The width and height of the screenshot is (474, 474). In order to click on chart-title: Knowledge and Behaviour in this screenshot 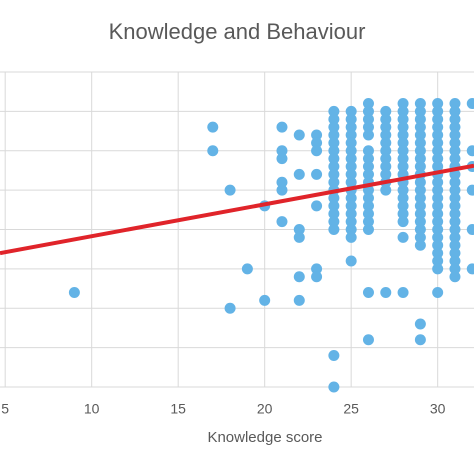, I will do `click(237, 31)`.